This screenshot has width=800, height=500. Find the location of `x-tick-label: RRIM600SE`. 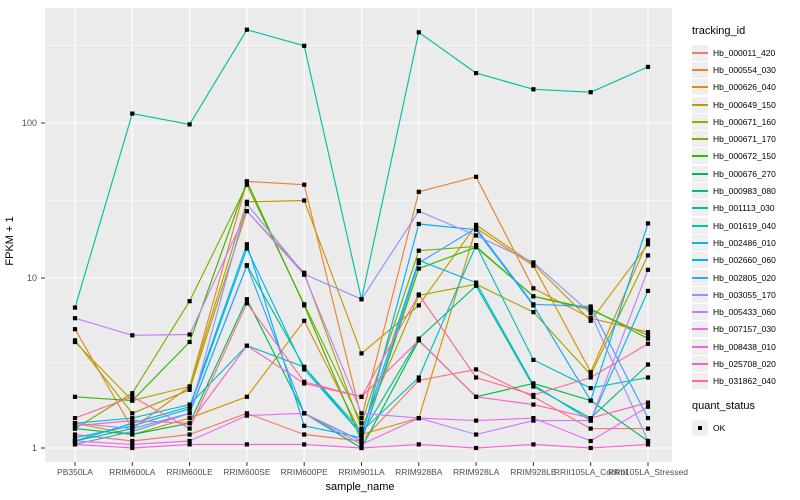

x-tick-label: RRIM600SE is located at coordinates (247, 472).